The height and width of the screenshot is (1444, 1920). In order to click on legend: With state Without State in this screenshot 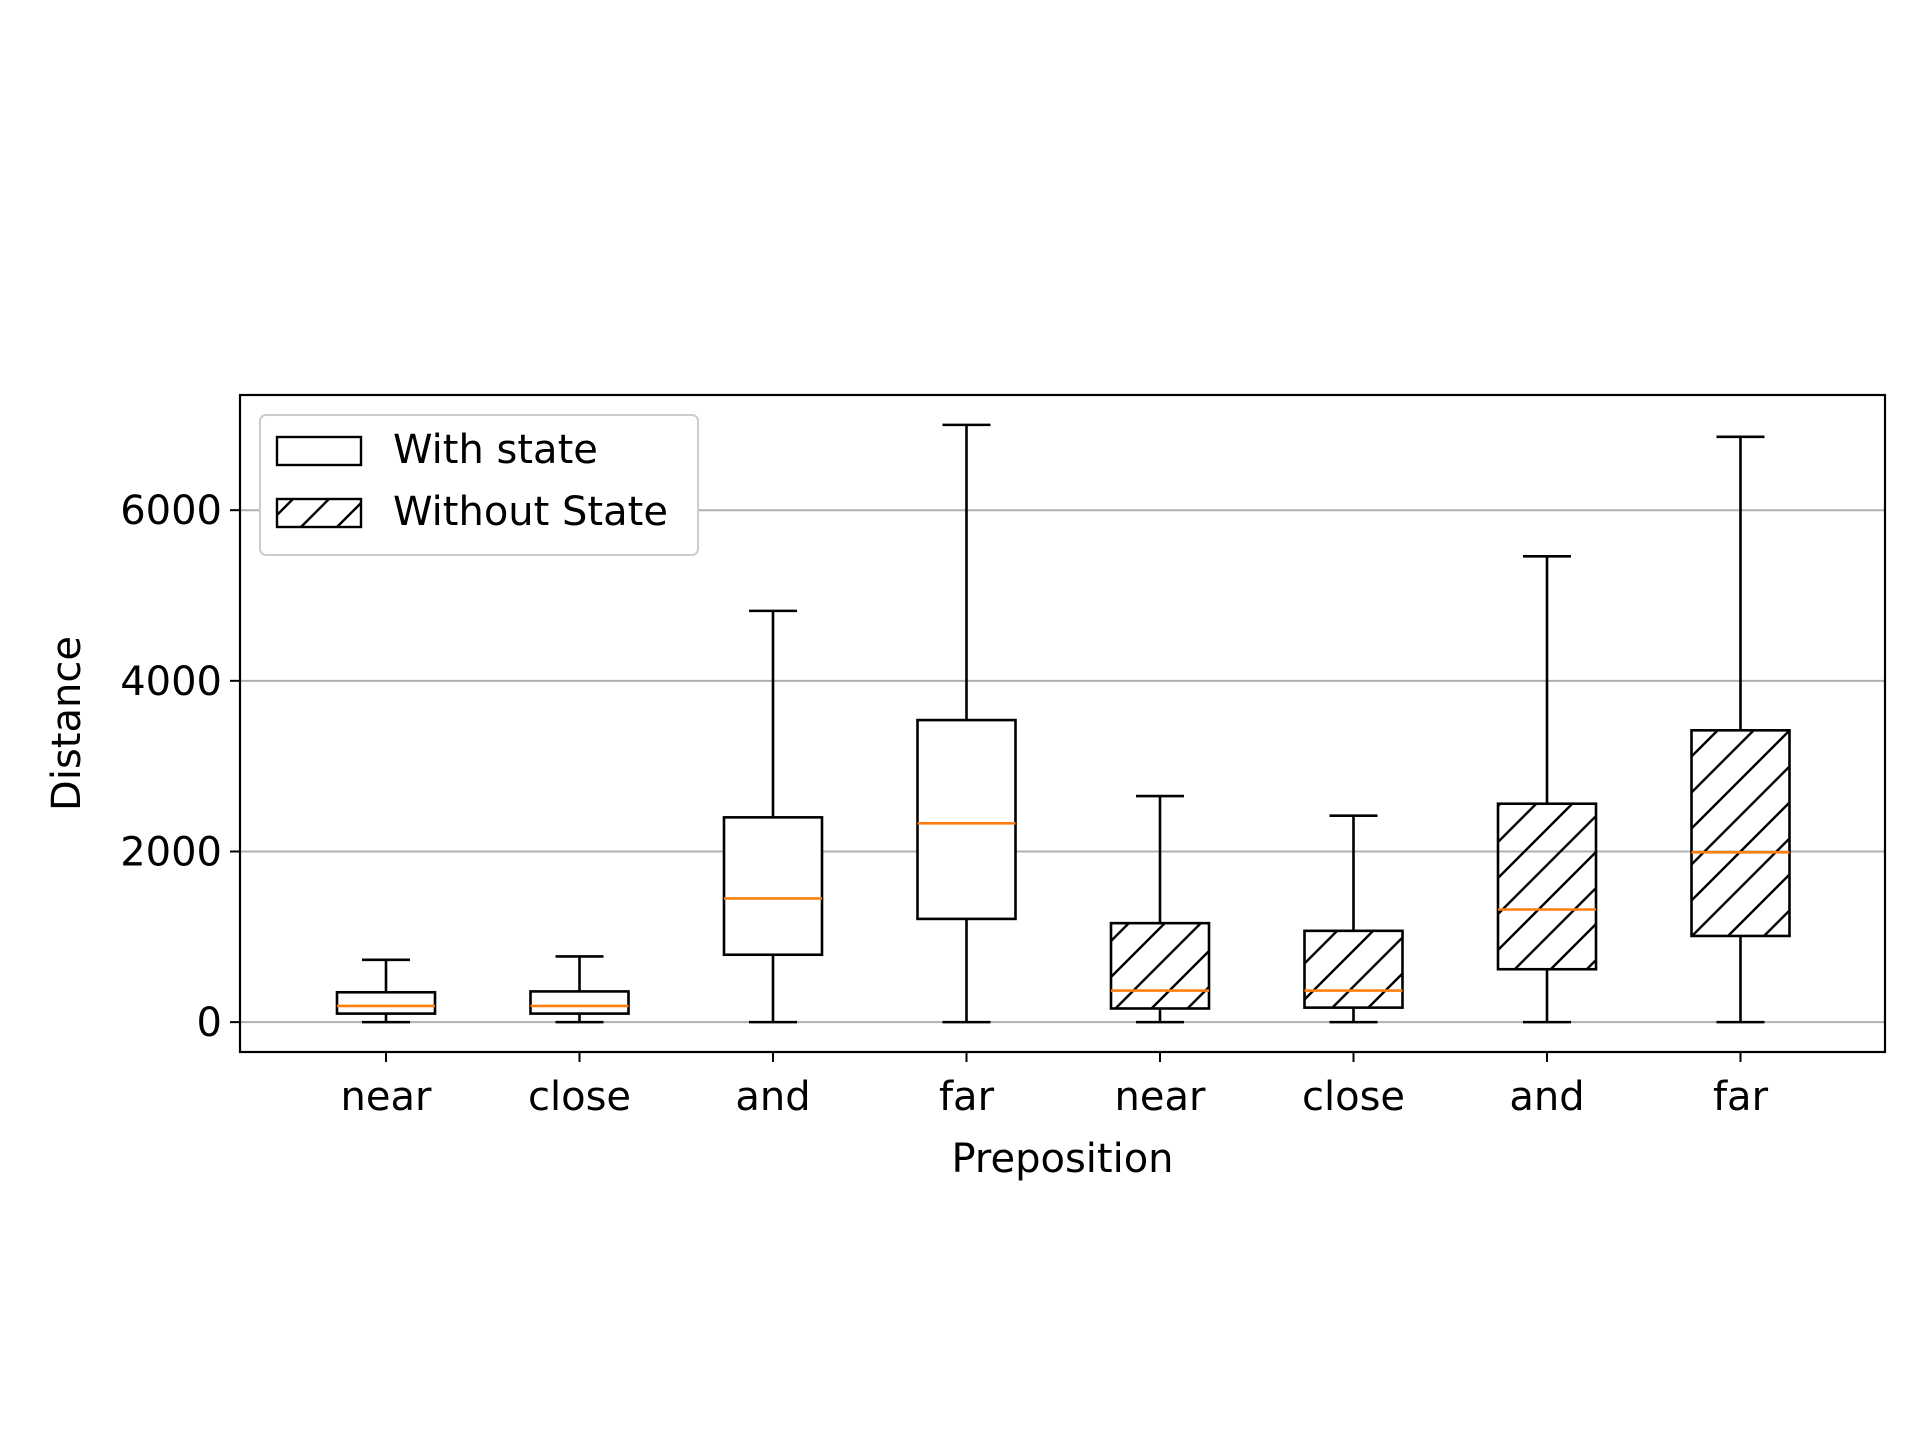, I will do `click(479, 485)`.